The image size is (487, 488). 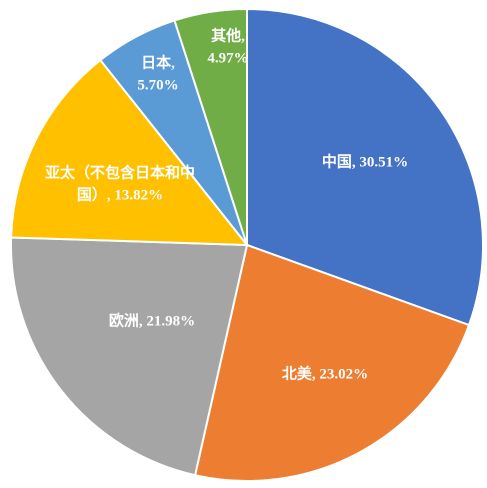 What do you see at coordinates (120, 172) in the screenshot?
I see `data-label: 亚太（不包含日本和中` at bounding box center [120, 172].